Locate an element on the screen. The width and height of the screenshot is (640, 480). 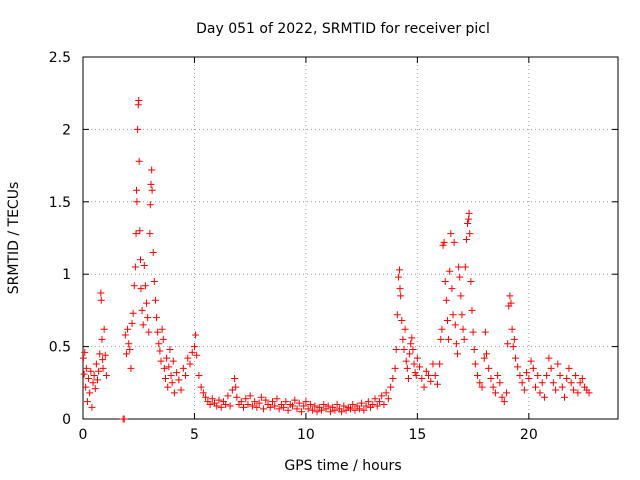
x-tick-label: 10 is located at coordinates (306, 435).